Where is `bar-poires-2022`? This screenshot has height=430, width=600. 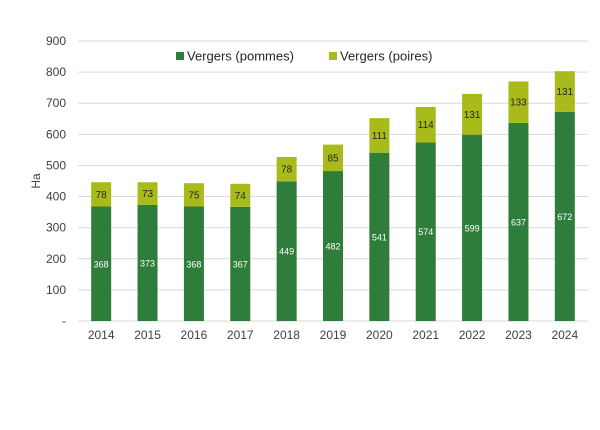
bar-poires-2022 is located at coordinates (472, 114).